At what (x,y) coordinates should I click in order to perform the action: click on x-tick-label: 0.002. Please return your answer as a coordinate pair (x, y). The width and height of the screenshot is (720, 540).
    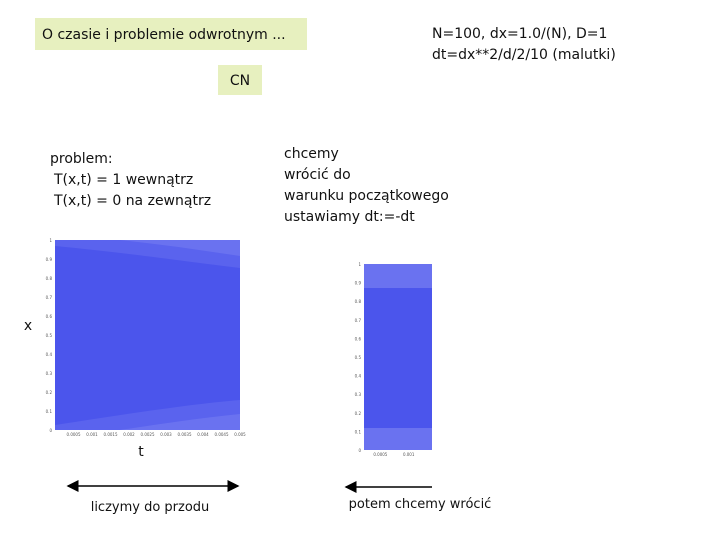
    Looking at the image, I should click on (129, 434).